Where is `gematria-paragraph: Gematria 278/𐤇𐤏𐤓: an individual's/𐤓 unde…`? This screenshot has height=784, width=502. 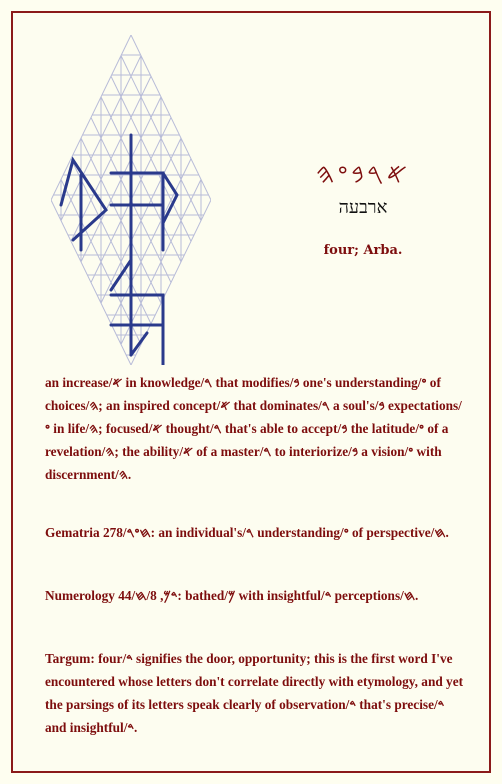 gematria-paragraph: Gematria 278/𐤇𐤏𐤓: an individual's/𐤓 unde… is located at coordinates (247, 532).